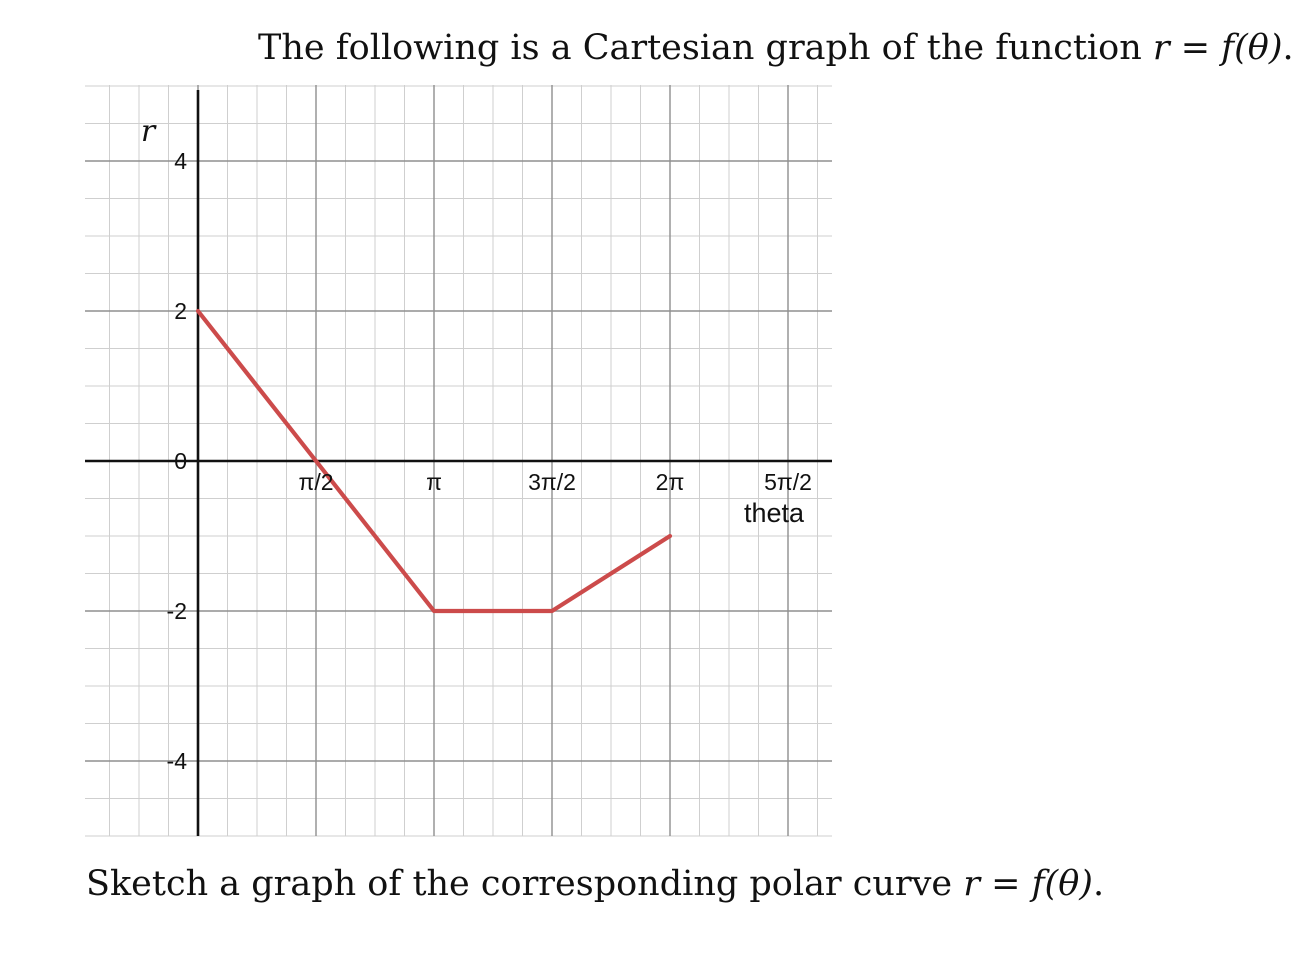 This screenshot has width=1296, height=960. What do you see at coordinates (315, 482) in the screenshot?
I see `x-tick-label: π/2` at bounding box center [315, 482].